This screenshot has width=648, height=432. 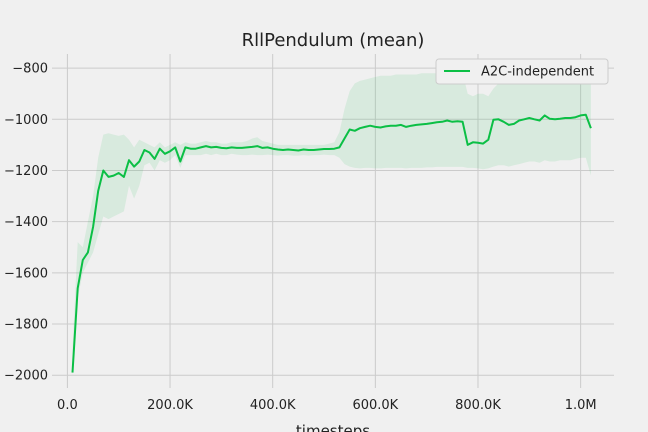 I want to click on x-tick-label: 800.0K, so click(x=478, y=405).